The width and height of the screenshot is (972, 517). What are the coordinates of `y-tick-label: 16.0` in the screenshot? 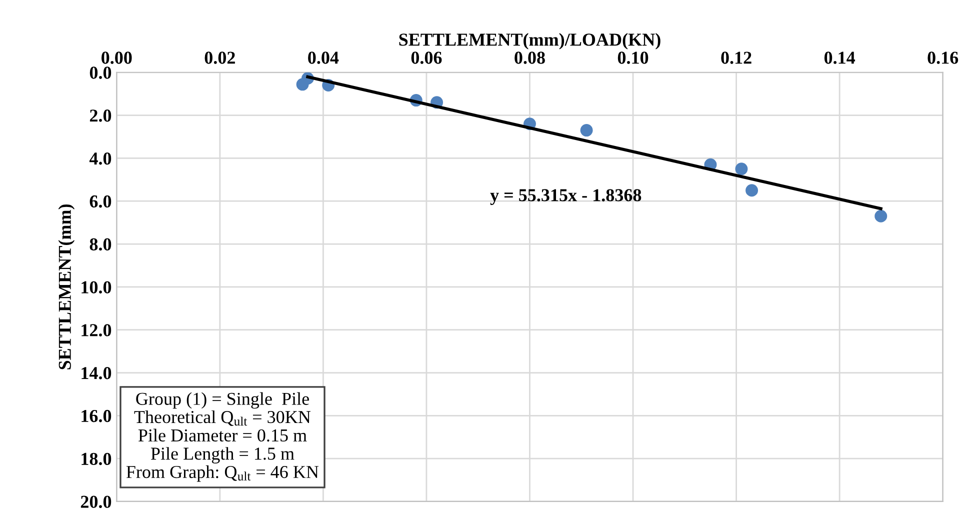 It's located at (97, 416).